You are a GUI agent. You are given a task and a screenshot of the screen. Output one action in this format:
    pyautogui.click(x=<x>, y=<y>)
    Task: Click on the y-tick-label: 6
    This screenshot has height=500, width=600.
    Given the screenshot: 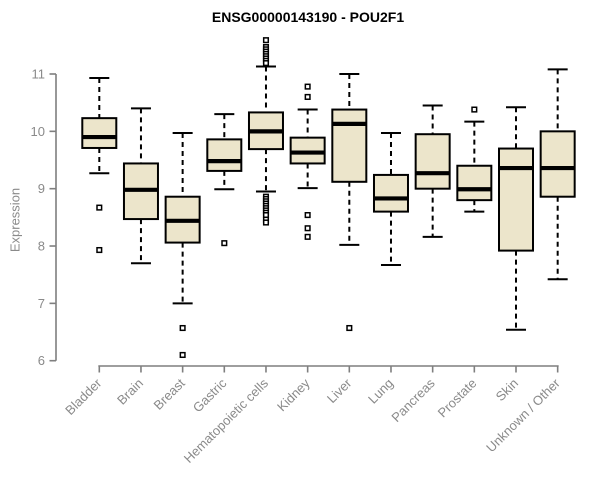 What is the action you would take?
    pyautogui.click(x=41, y=360)
    